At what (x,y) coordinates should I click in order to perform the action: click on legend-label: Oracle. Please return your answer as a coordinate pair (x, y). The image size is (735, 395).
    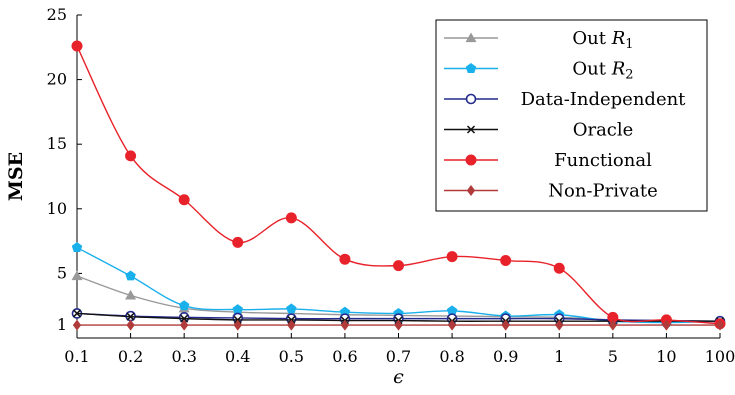
    Looking at the image, I should click on (603, 130).